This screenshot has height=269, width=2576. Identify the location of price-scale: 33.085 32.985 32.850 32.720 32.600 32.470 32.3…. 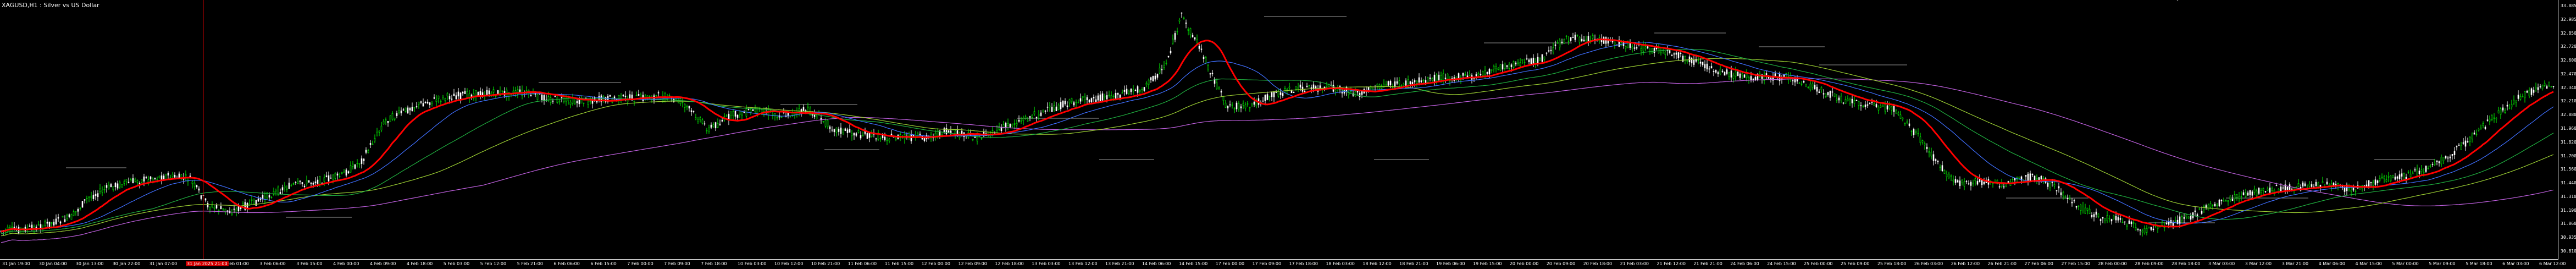
(2567, 129).